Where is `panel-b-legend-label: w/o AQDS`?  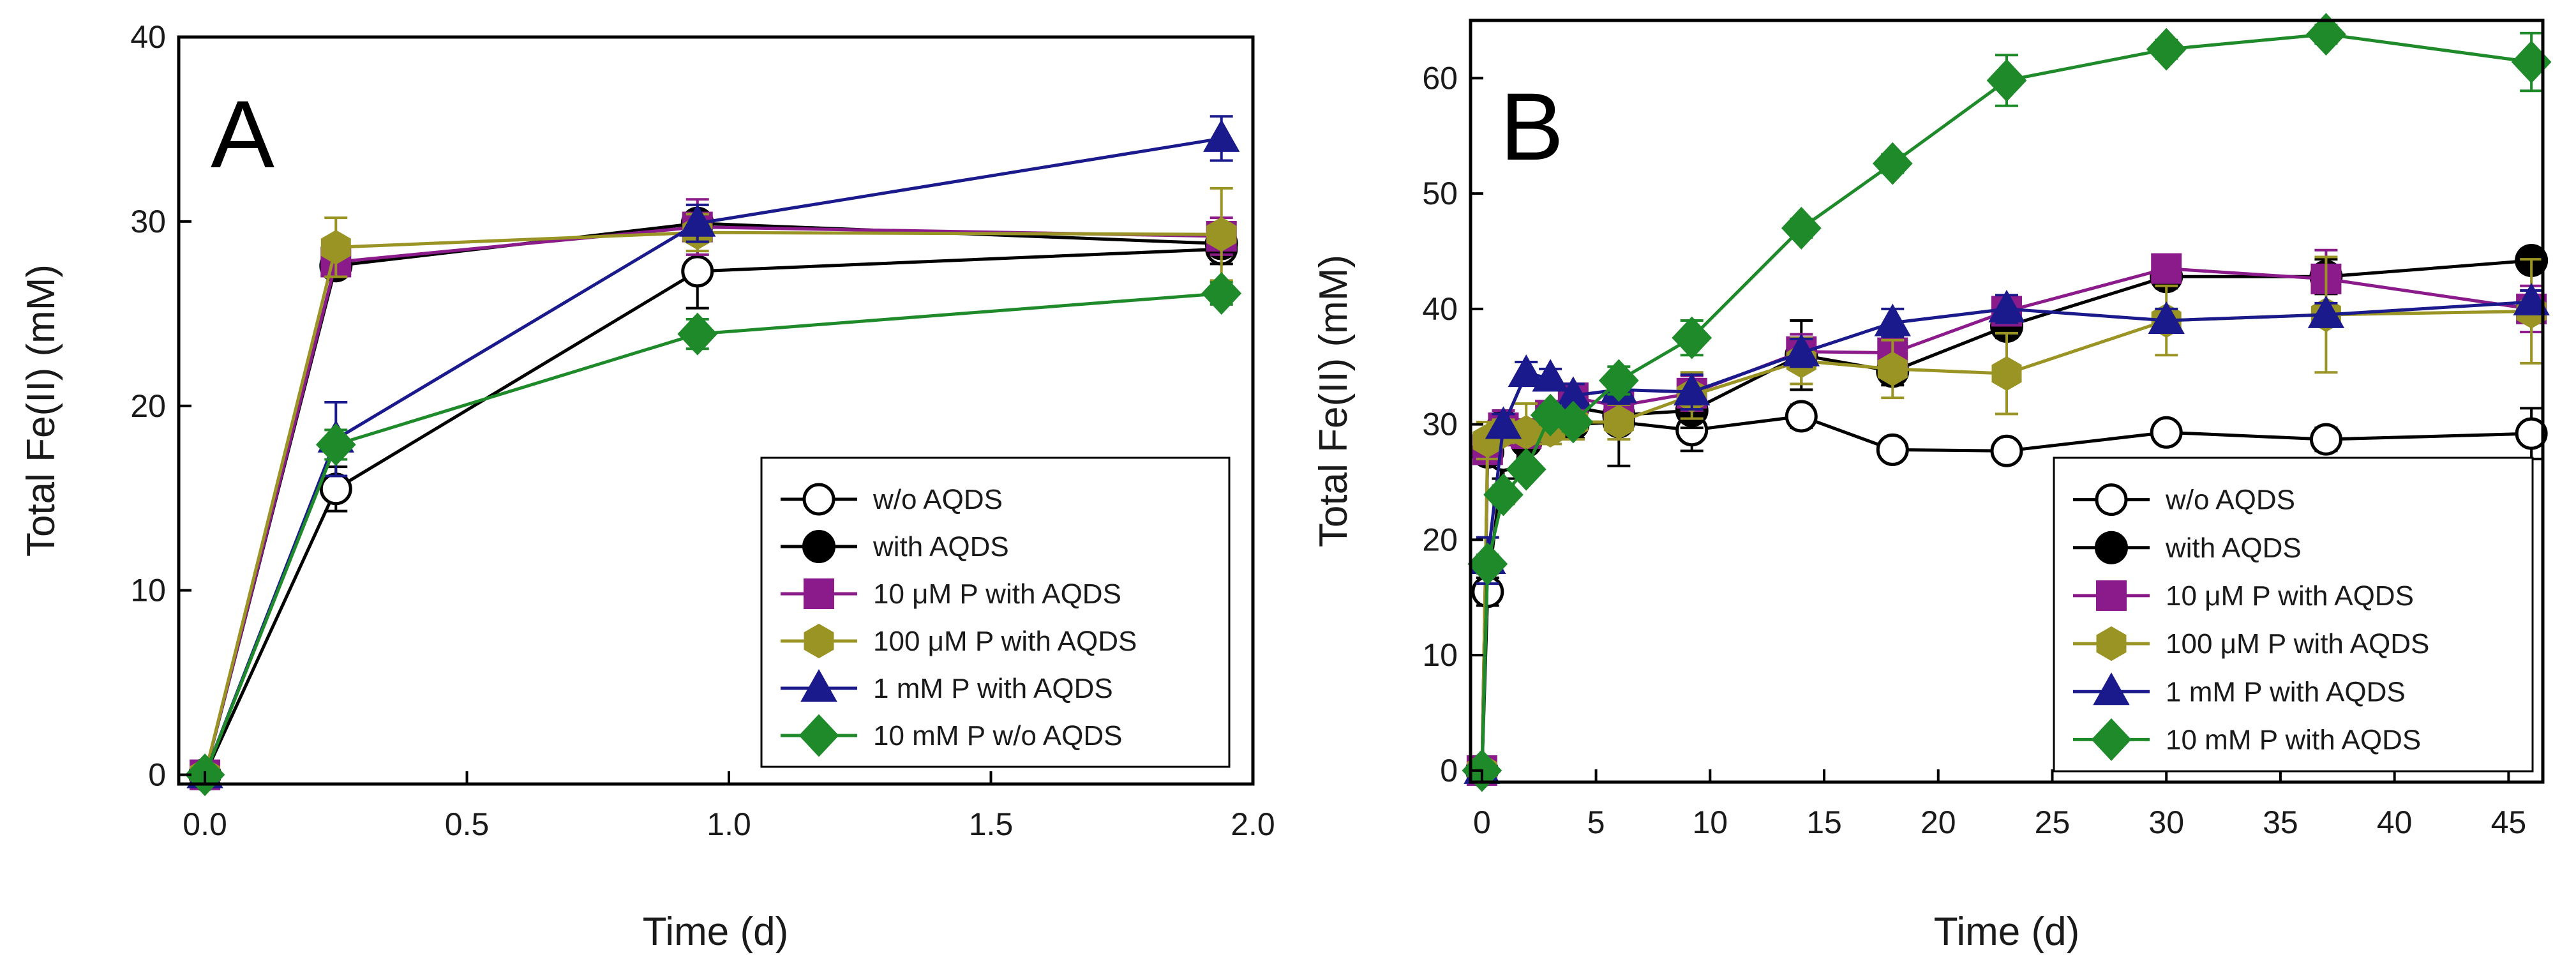
panel-b-legend-label: w/o AQDS is located at coordinates (2230, 500).